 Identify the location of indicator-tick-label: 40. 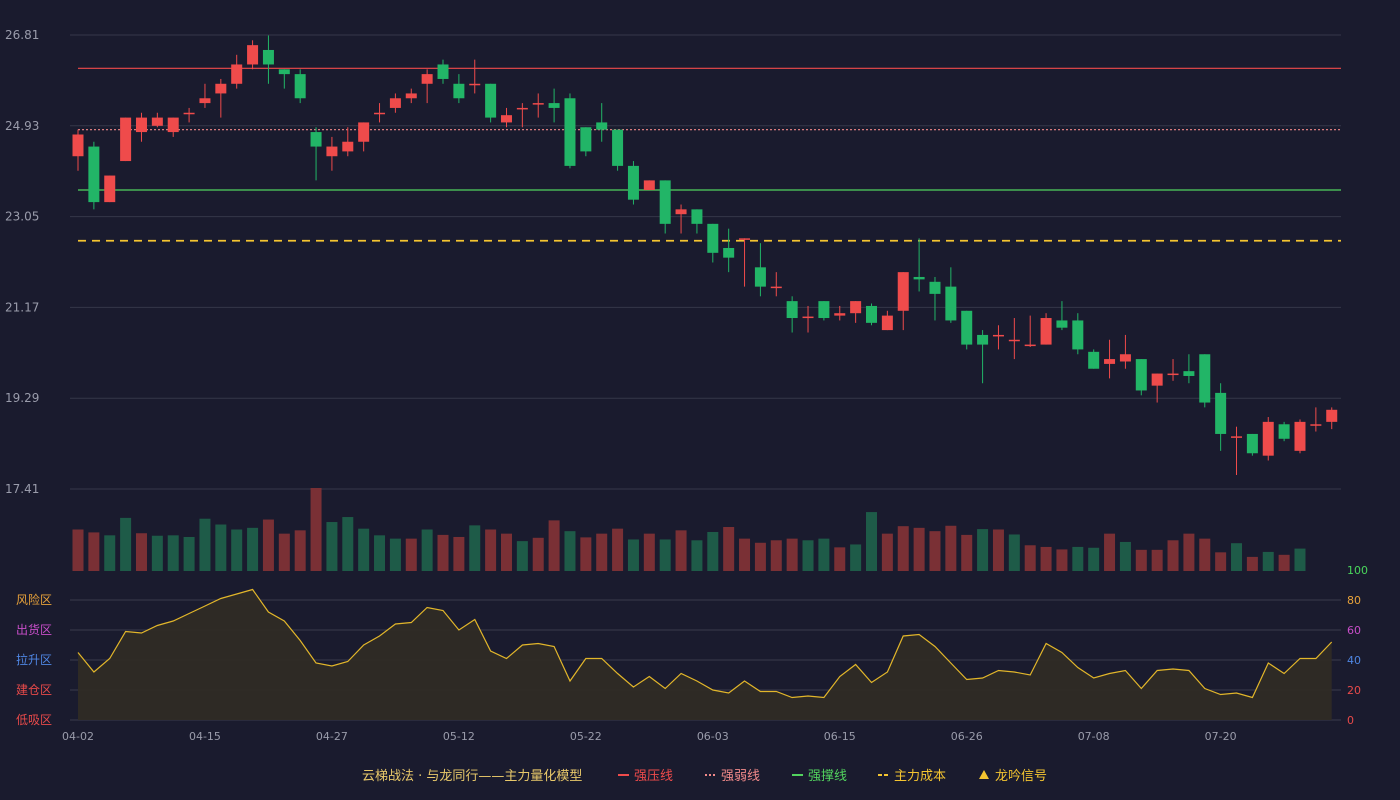
(1354, 660).